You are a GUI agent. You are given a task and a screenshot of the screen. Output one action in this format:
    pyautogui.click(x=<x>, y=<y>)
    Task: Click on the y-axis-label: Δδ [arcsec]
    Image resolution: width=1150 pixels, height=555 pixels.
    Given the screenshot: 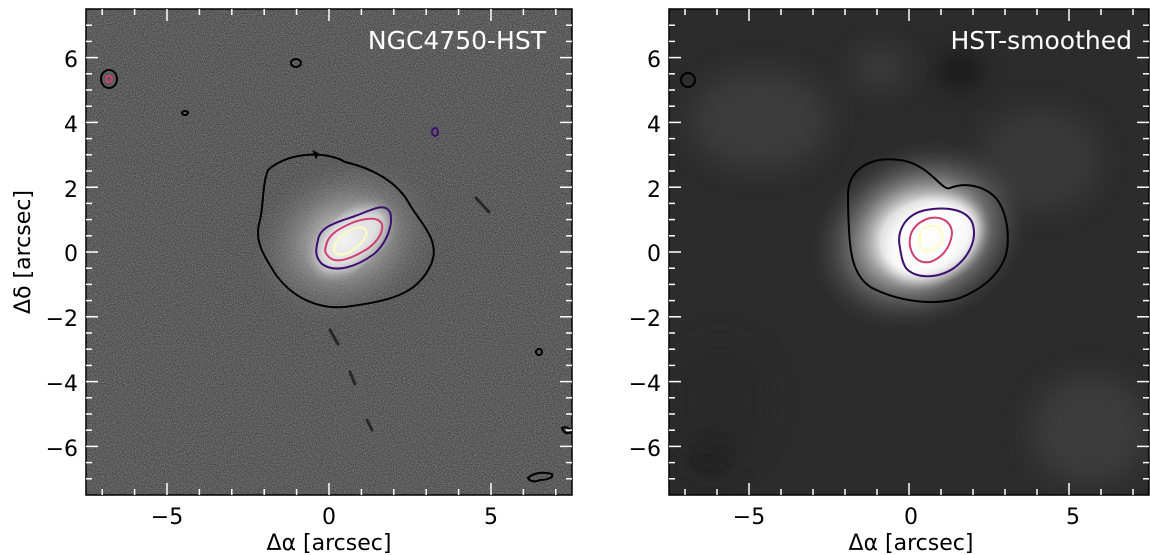 What is the action you would take?
    pyautogui.click(x=23, y=252)
    